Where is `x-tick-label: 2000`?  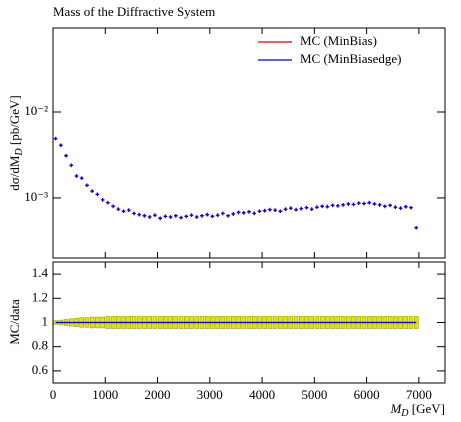
x-tick-label: 2000 is located at coordinates (158, 394).